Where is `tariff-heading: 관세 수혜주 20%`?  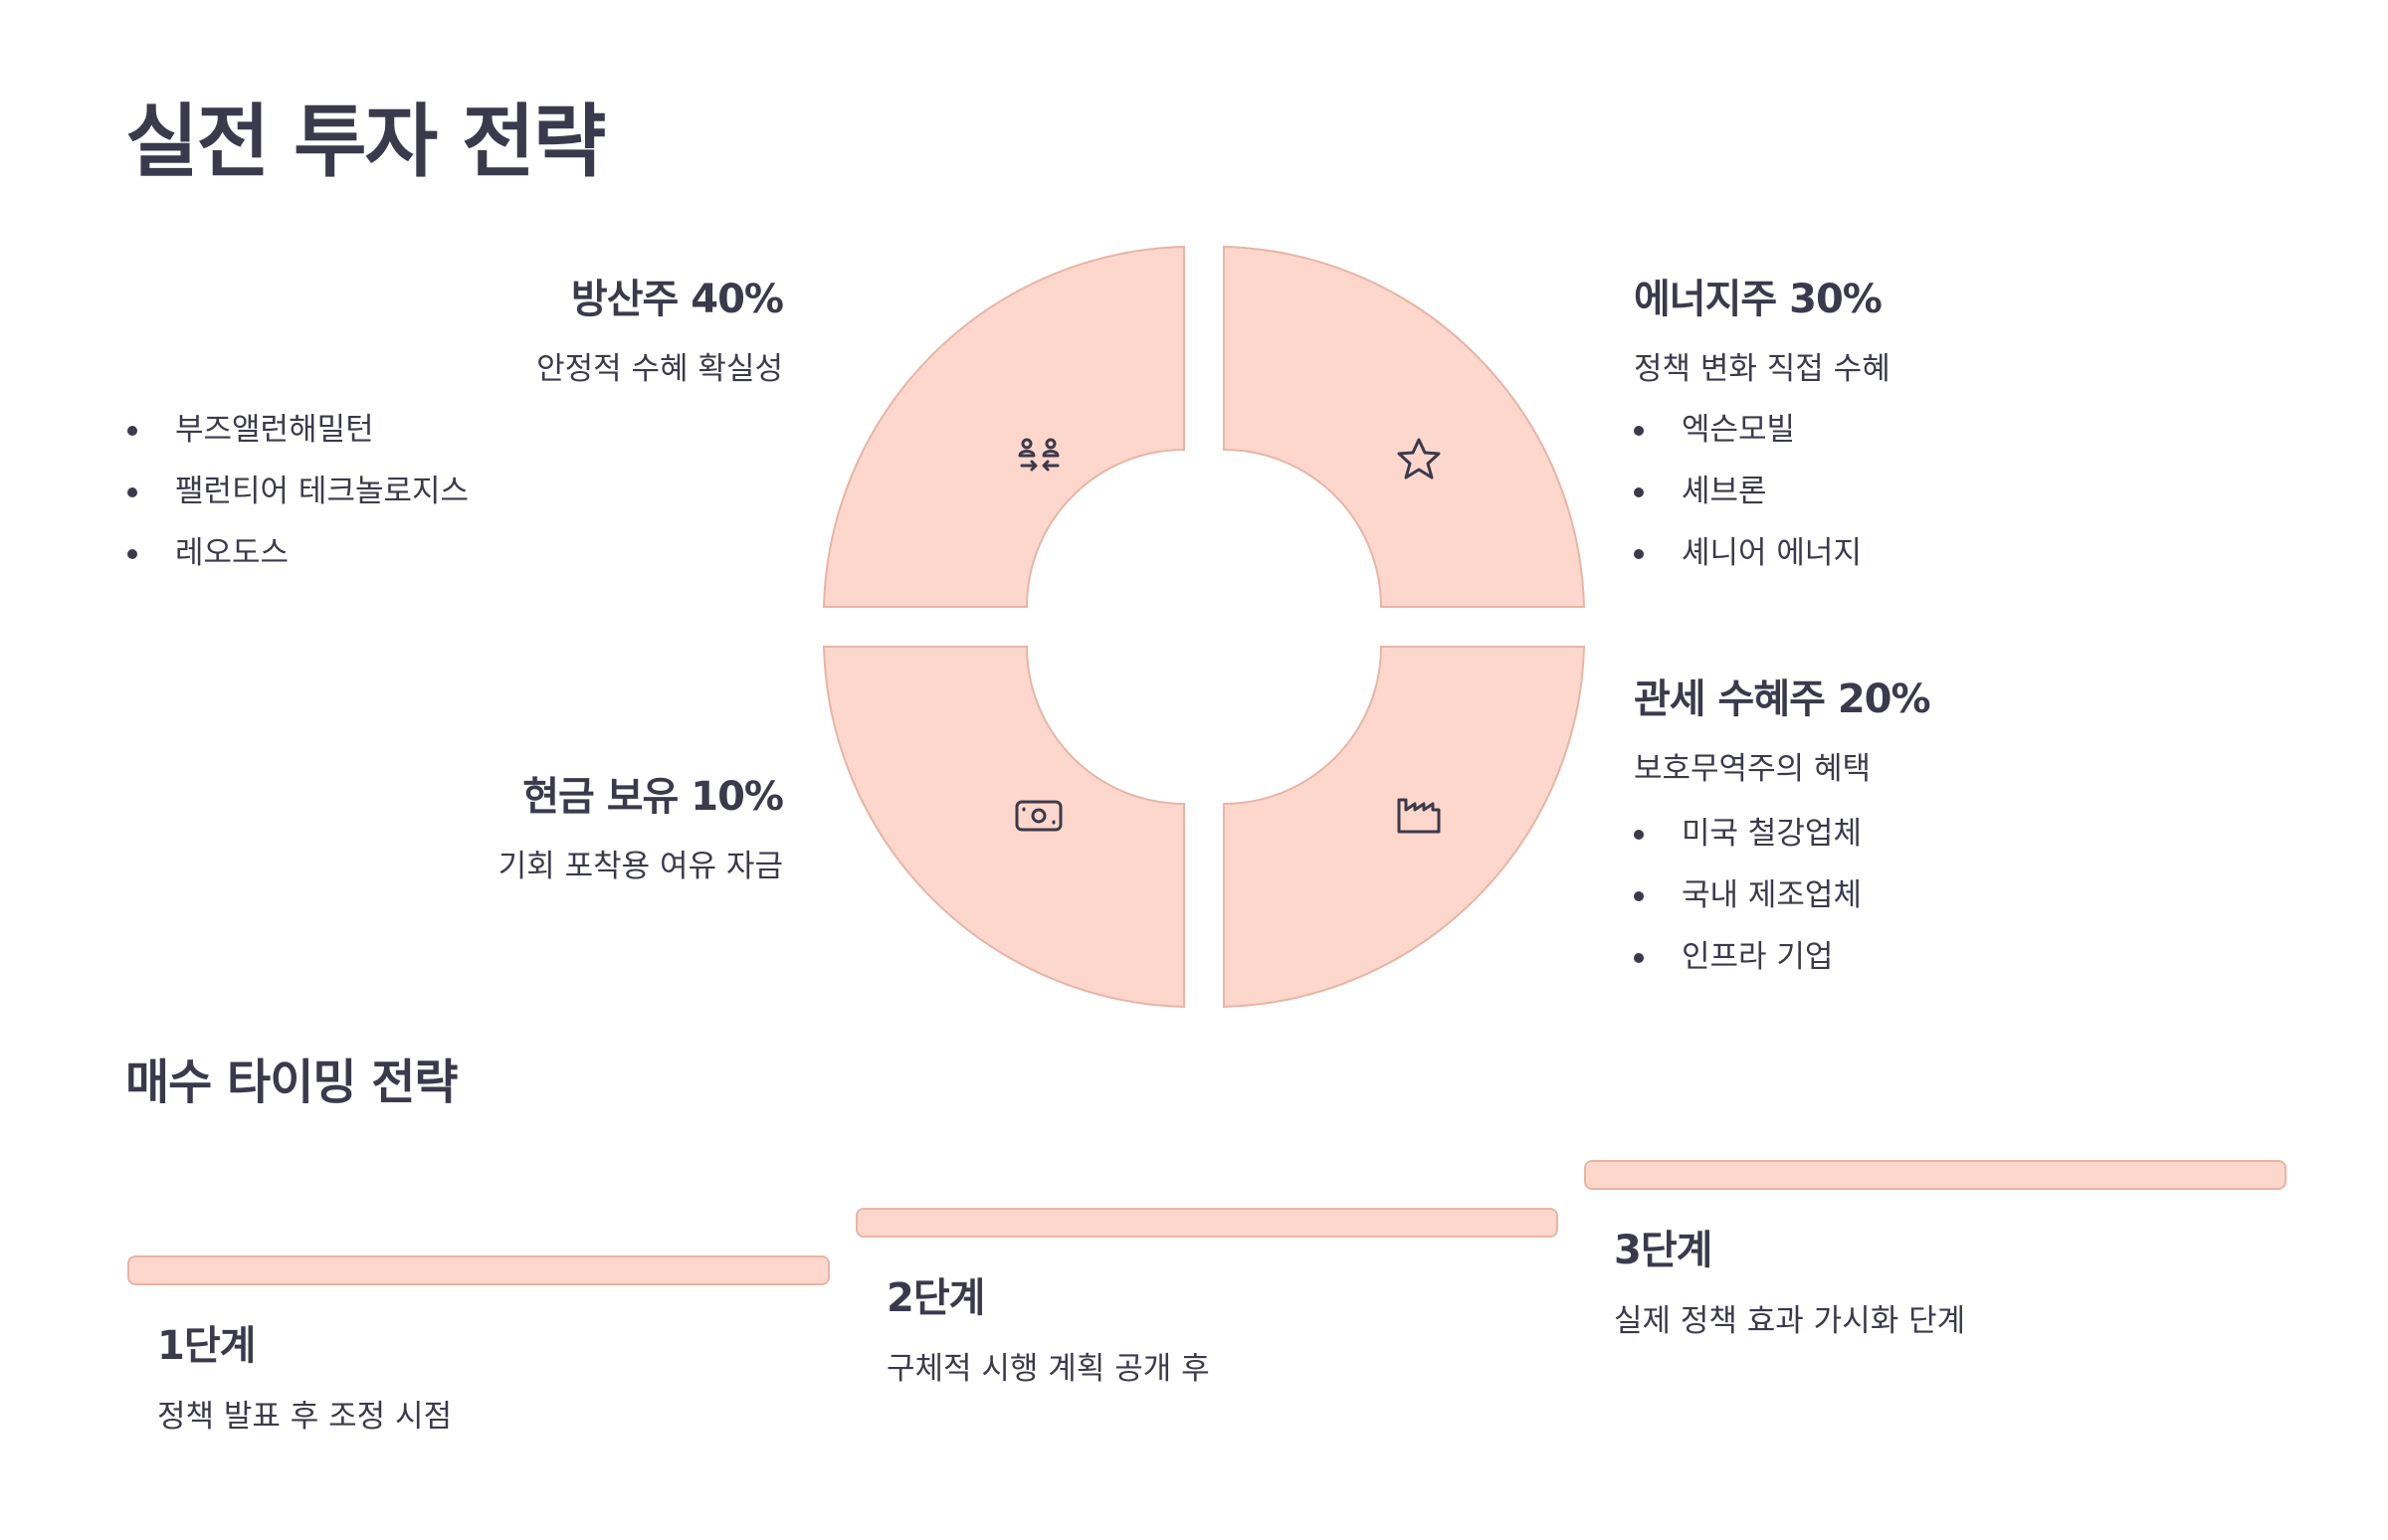 tariff-heading: 관세 수혜주 20% is located at coordinates (1782, 699).